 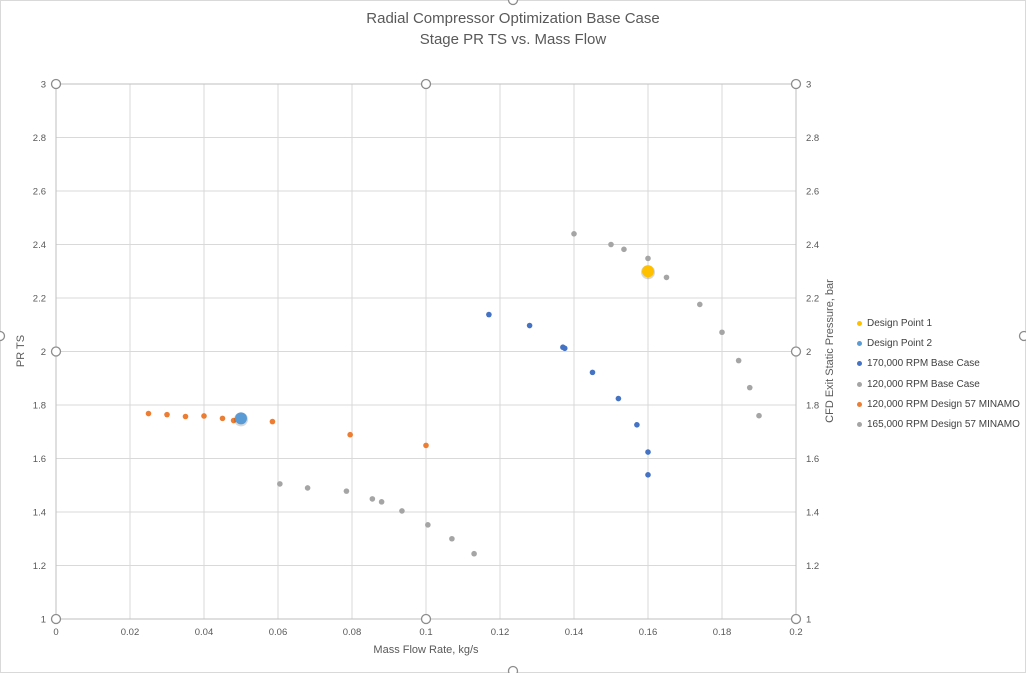 What do you see at coordinates (204, 632) in the screenshot?
I see `x-tick-label: 0.04` at bounding box center [204, 632].